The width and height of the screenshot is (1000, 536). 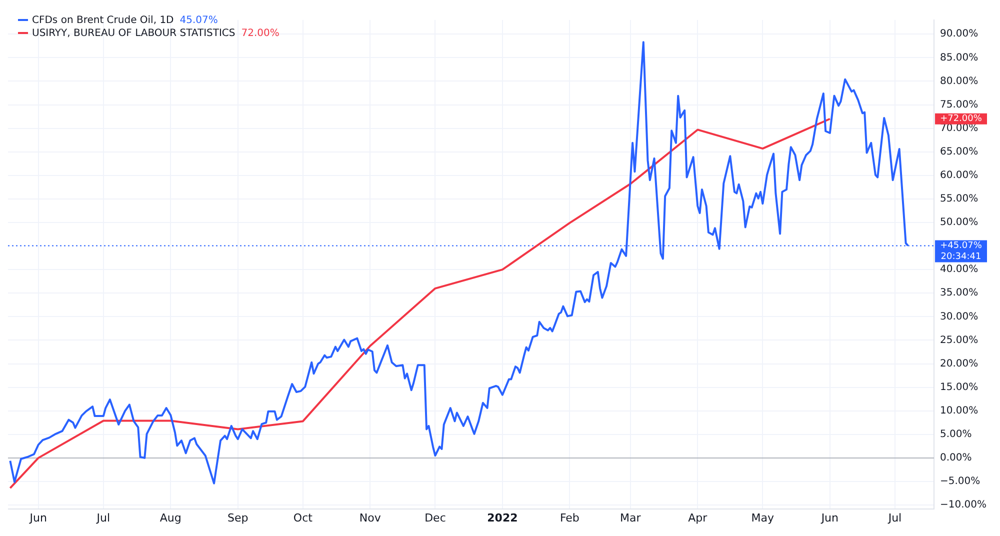 I want to click on legend-label: CFDs on Brent Crude Oil, 1D, so click(x=103, y=20).